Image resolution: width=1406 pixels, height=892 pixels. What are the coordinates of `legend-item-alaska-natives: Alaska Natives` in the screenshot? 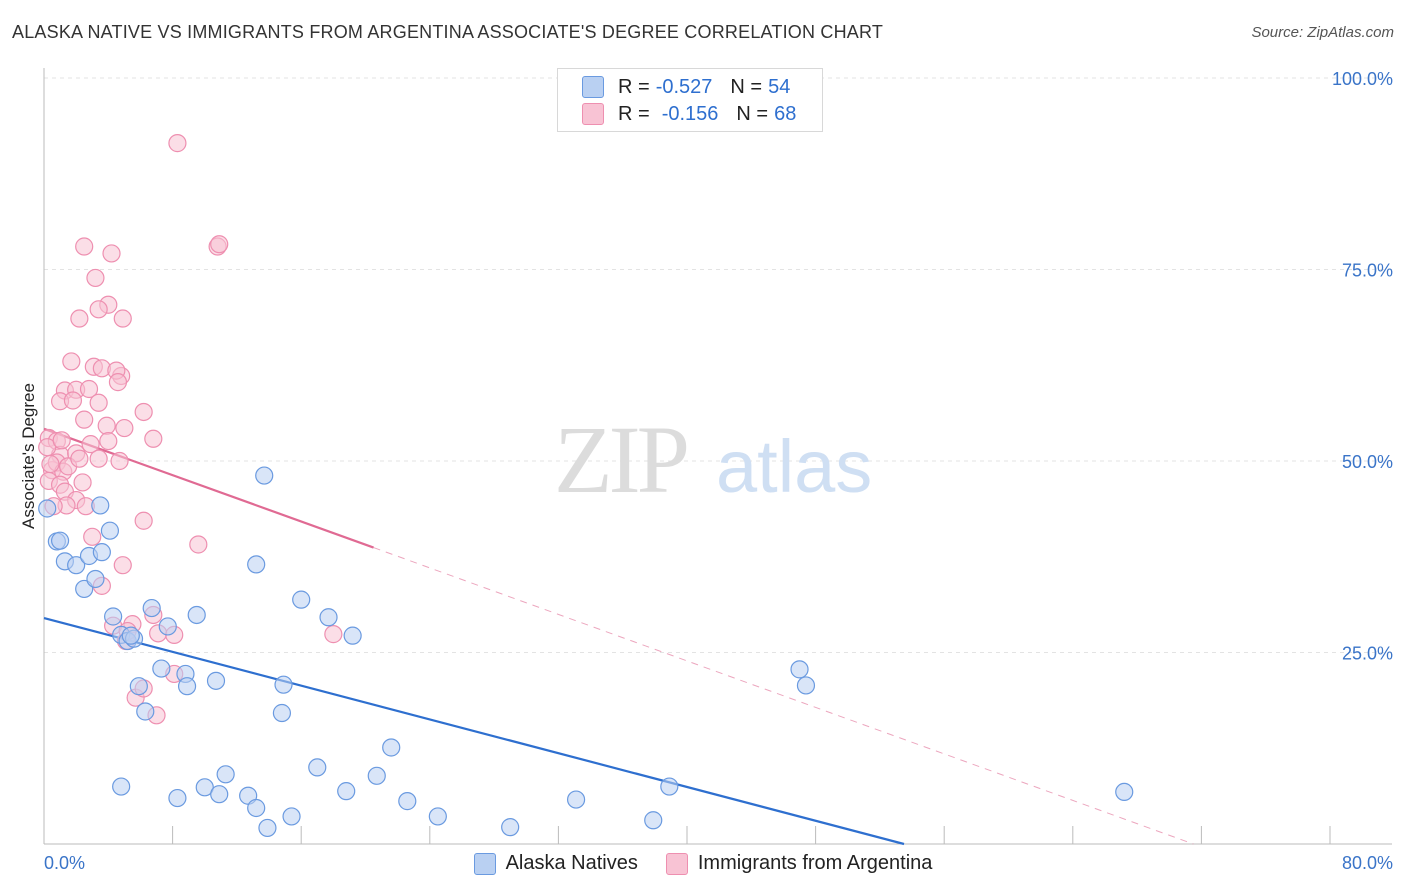 It's located at (555, 863).